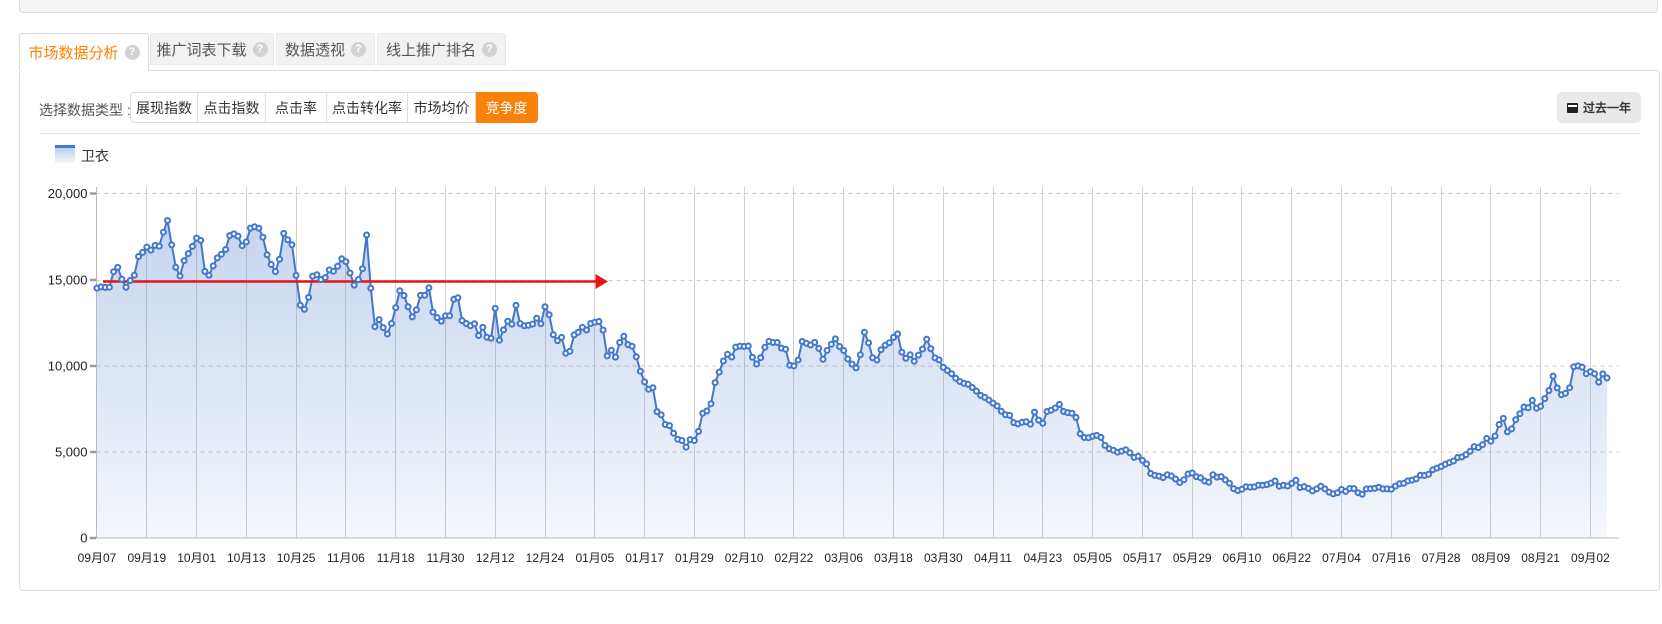 Image resolution: width=1662 pixels, height=624 pixels. Describe the element at coordinates (246, 558) in the screenshot. I see `svg-text: 10月13` at that location.